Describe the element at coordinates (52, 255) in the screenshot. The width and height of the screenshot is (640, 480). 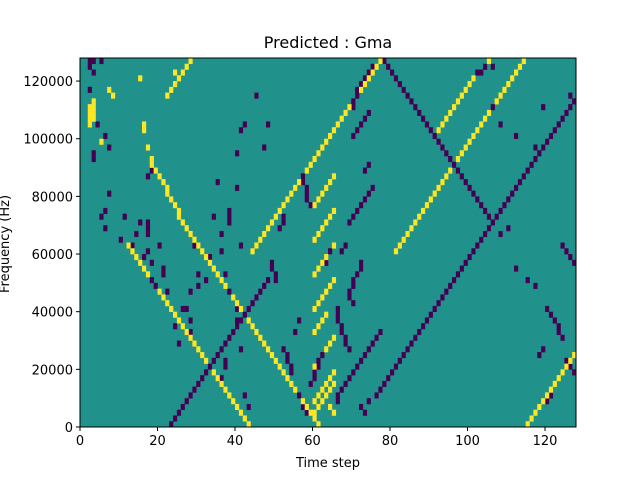
I see `y-tick-label: 60000` at that location.